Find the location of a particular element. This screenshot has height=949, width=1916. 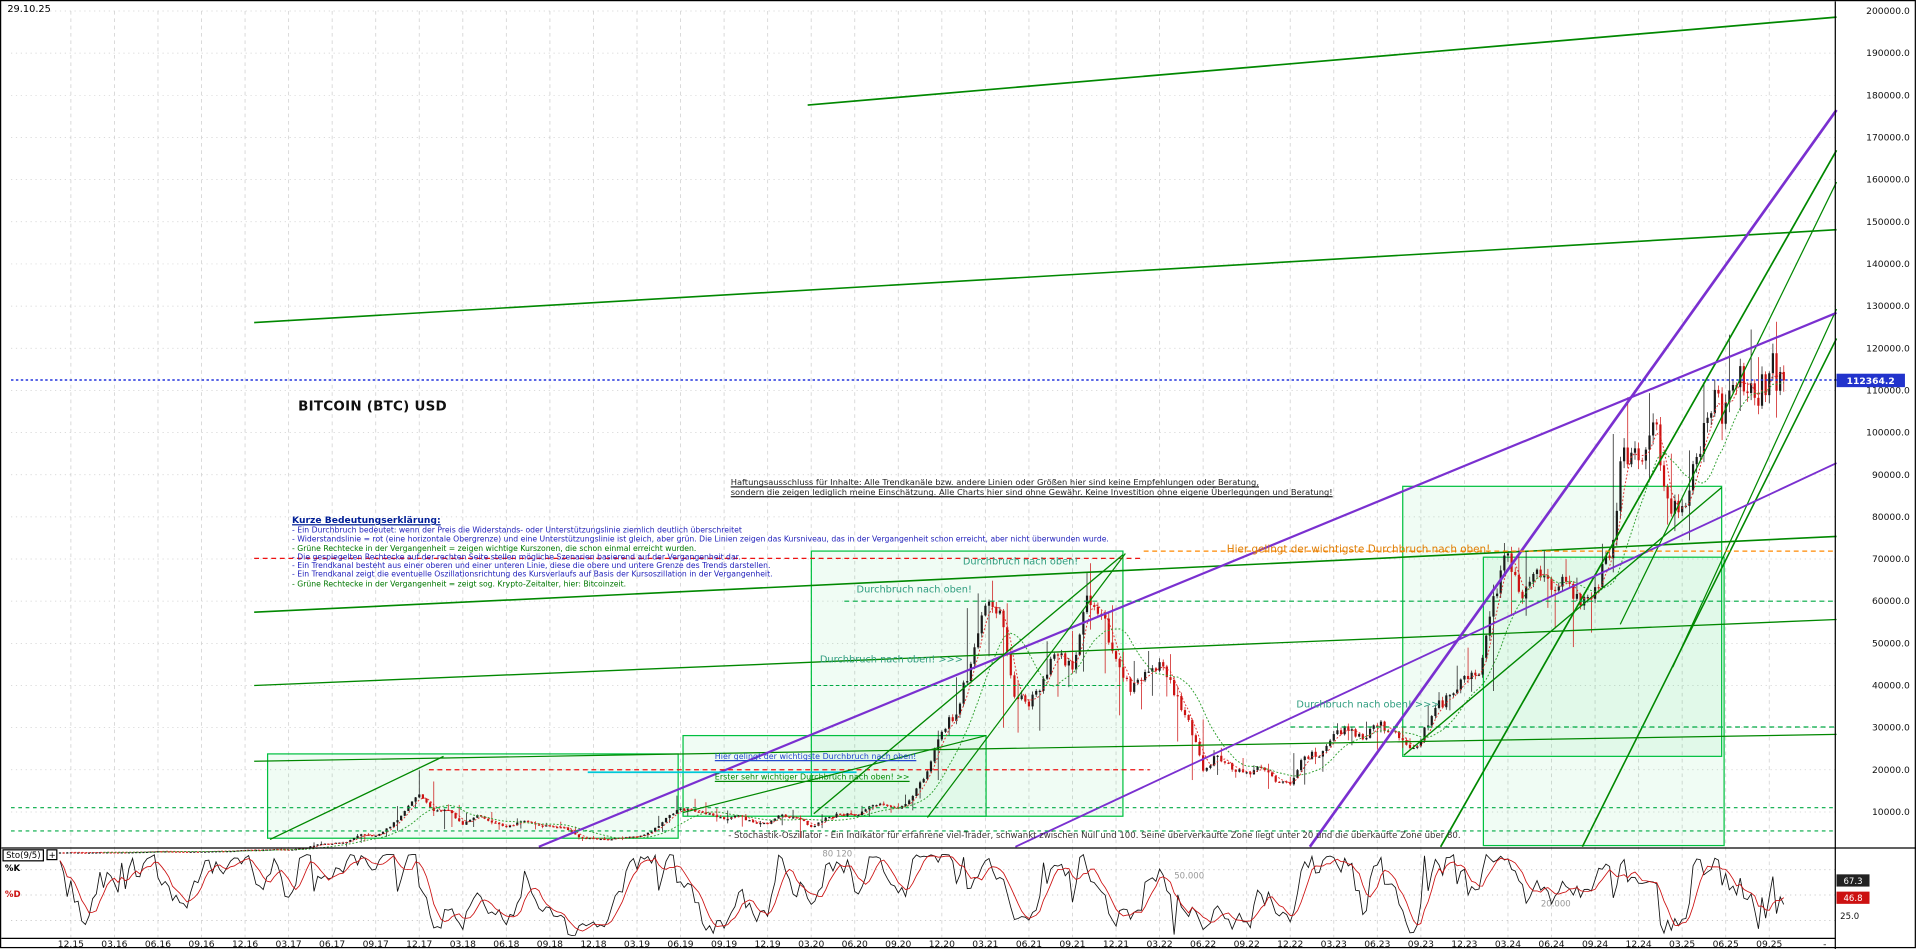

sto-d-label: %D is located at coordinates (12, 894).